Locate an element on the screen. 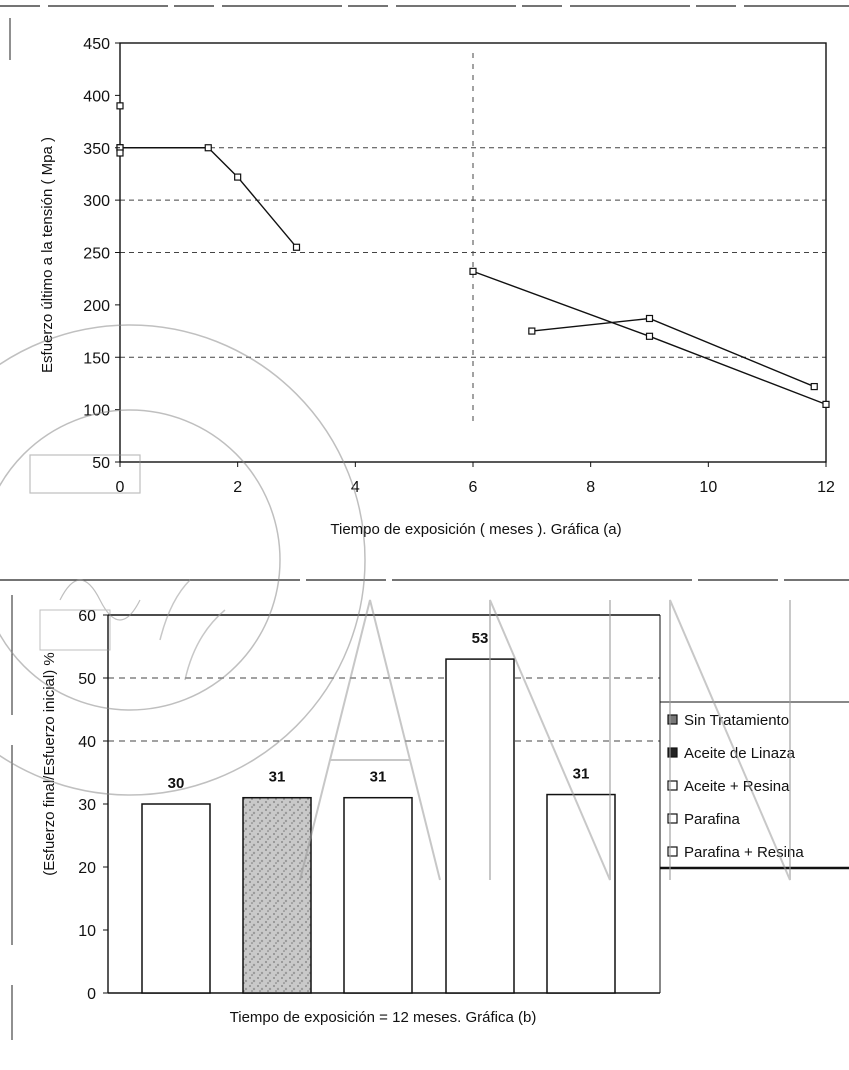 The height and width of the screenshot is (1070, 849). legend-label: Aceite de Linaza is located at coordinates (740, 753).